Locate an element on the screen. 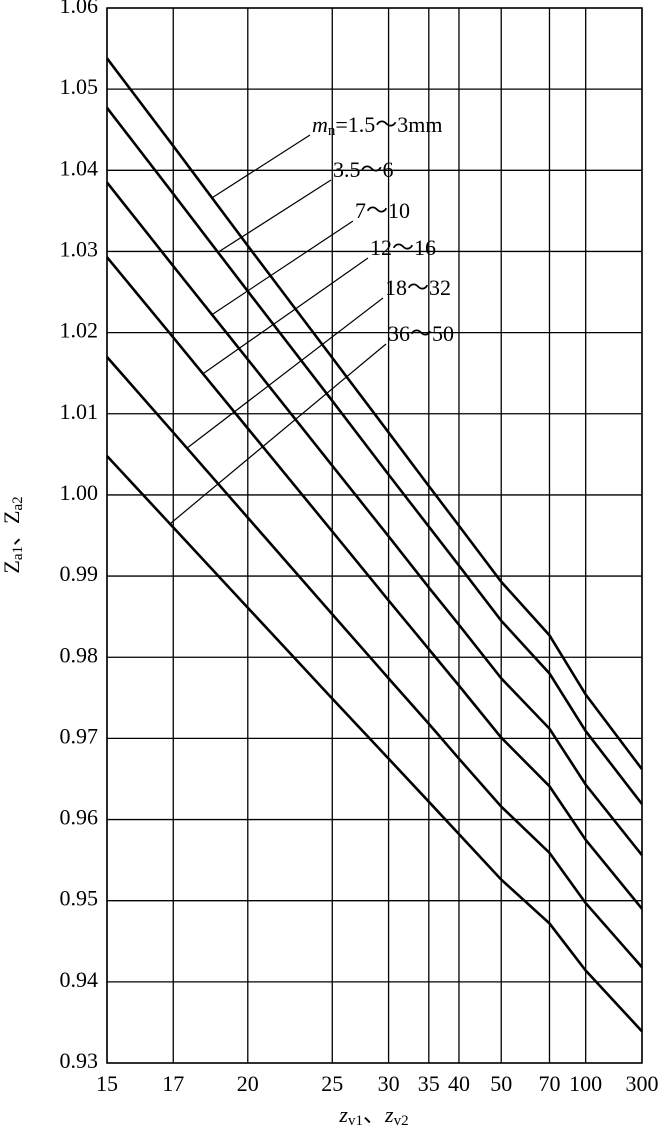 This screenshot has height=1131, width=669. y-tick-label: 0.99 is located at coordinates (79, 573).